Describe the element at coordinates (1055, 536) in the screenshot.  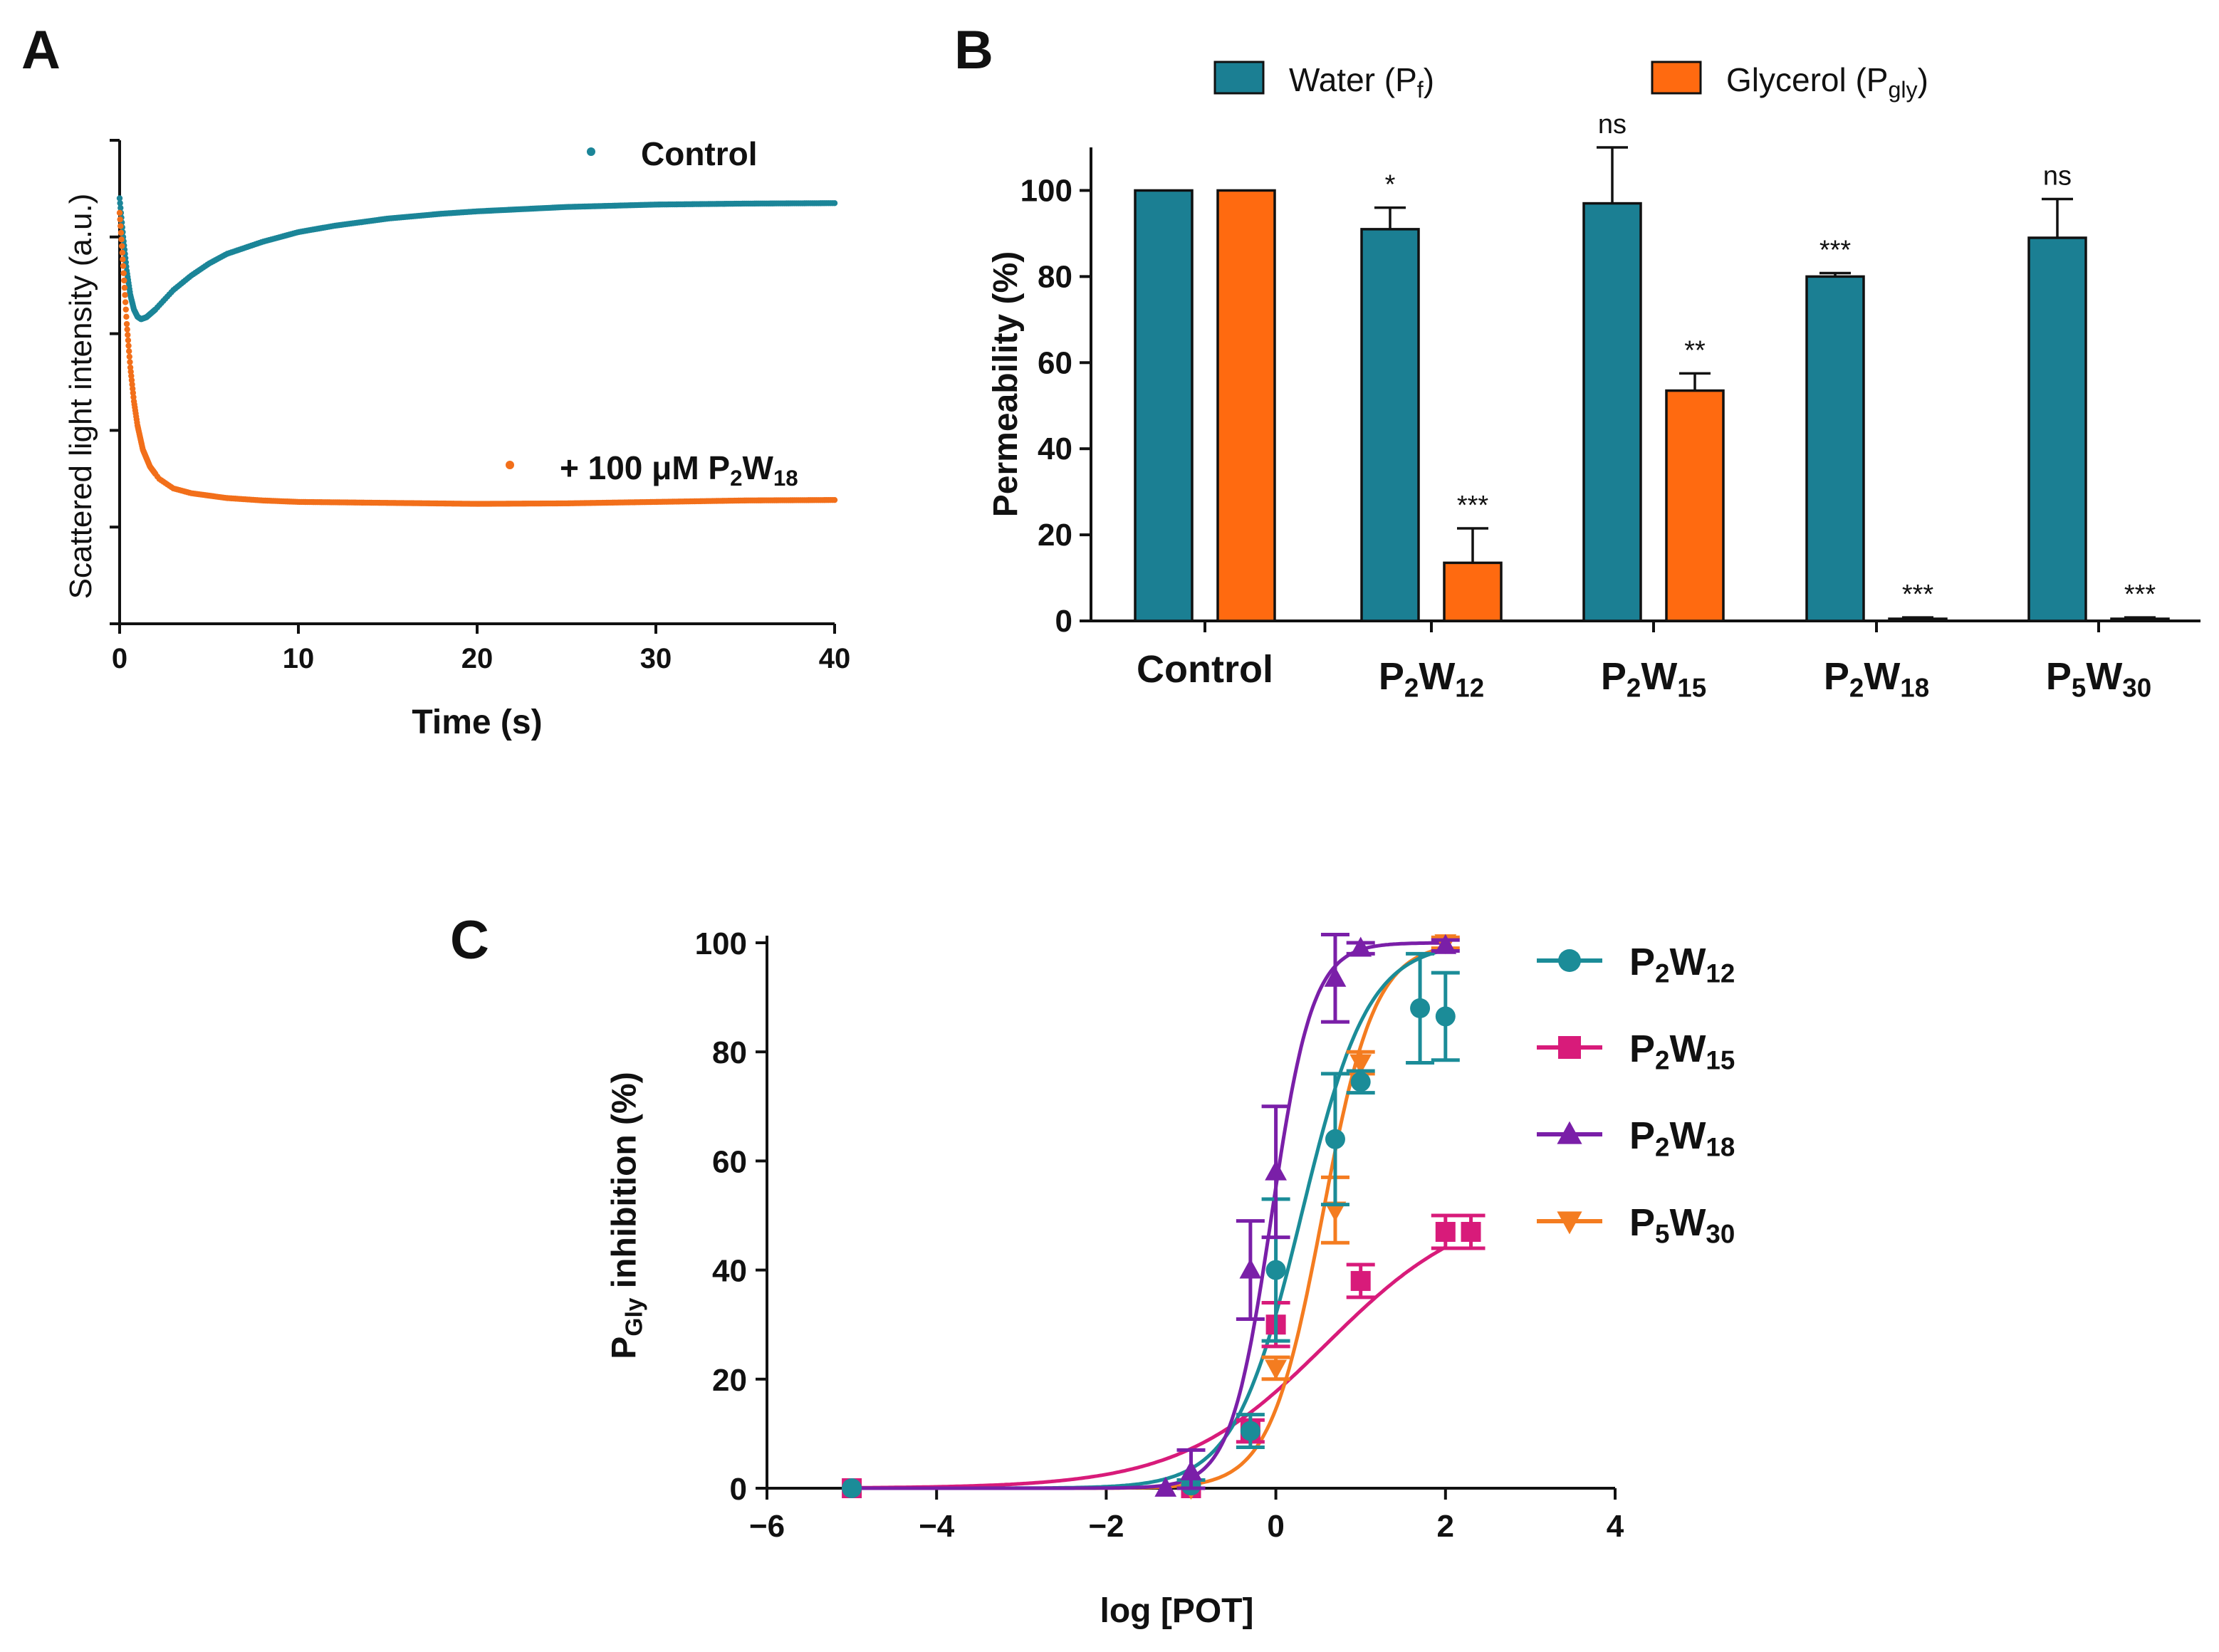
I see `y-tick-label: 20` at that location.